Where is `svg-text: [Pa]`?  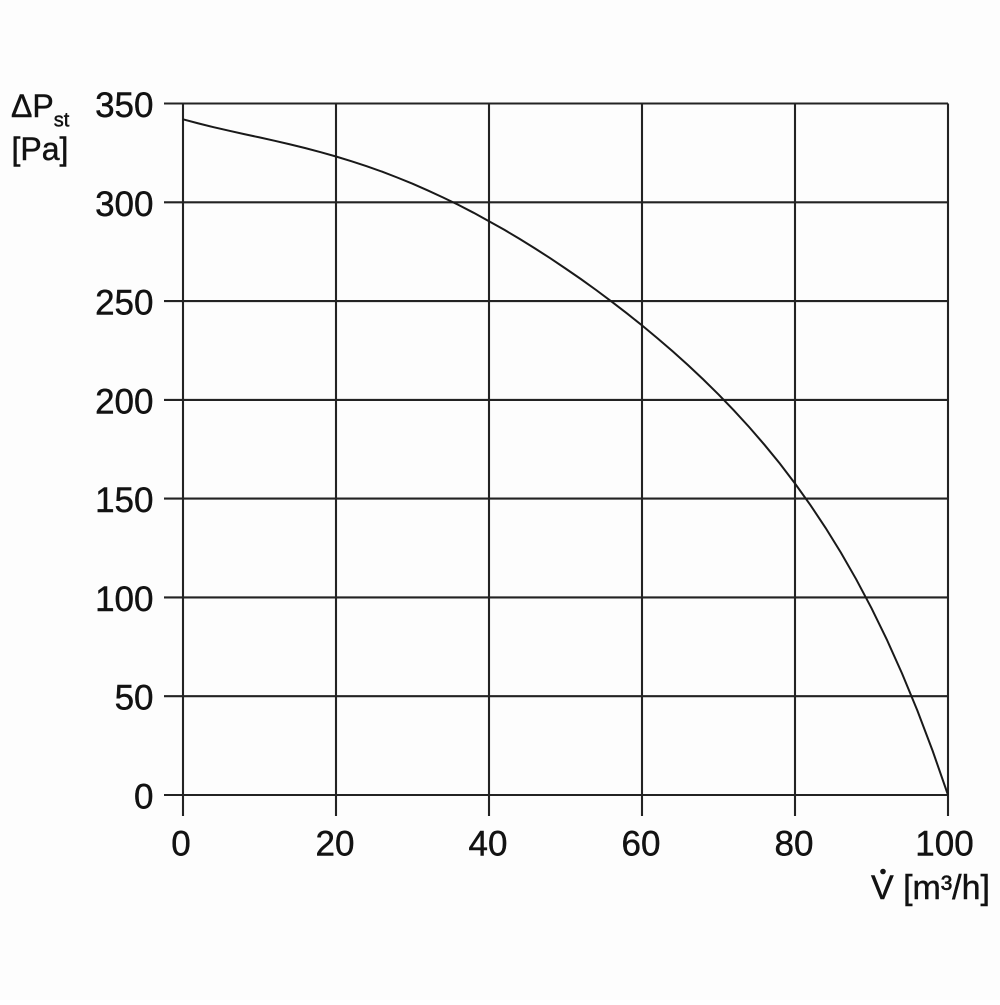 svg-text: [Pa] is located at coordinates (40, 149).